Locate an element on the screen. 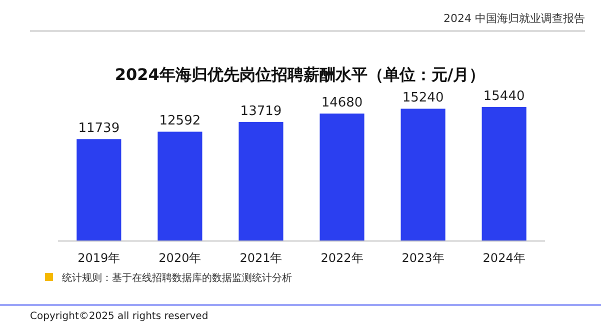 This screenshot has height=326, width=601. x-tick-label: 2021年 is located at coordinates (261, 258).